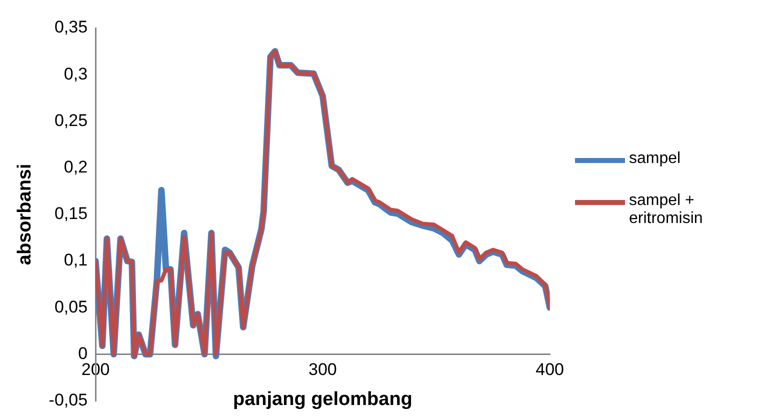 This screenshot has height=419, width=778. What do you see at coordinates (83, 353) in the screenshot?
I see `y-tick-label: 0` at bounding box center [83, 353].